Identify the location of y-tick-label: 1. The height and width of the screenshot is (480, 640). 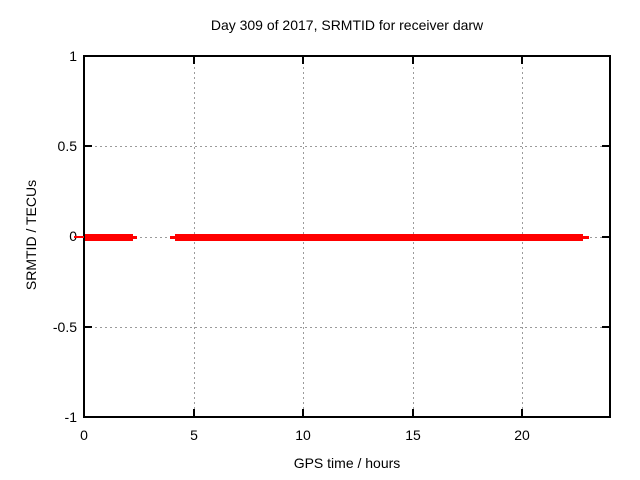
(73, 56).